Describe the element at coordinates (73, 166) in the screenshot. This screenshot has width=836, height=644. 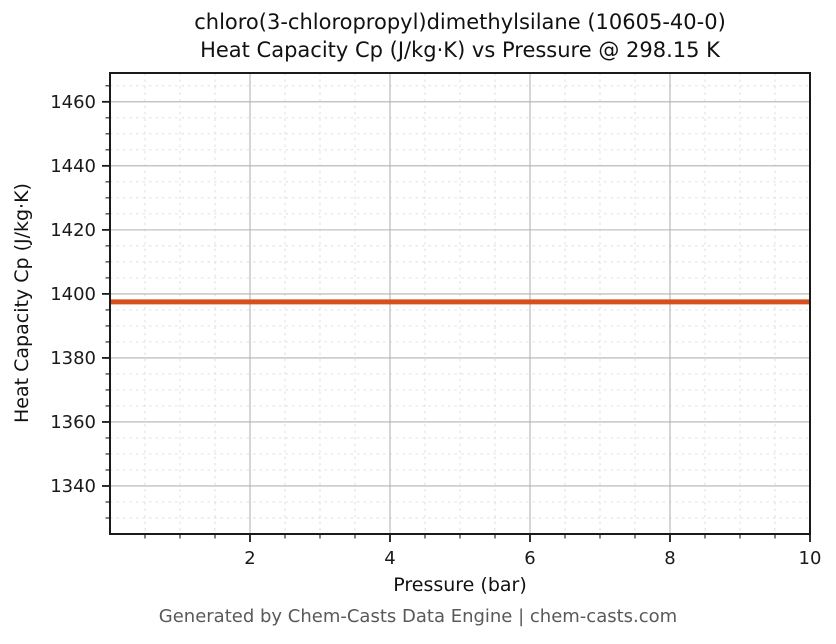
I see `y-tick-label: 1440` at that location.